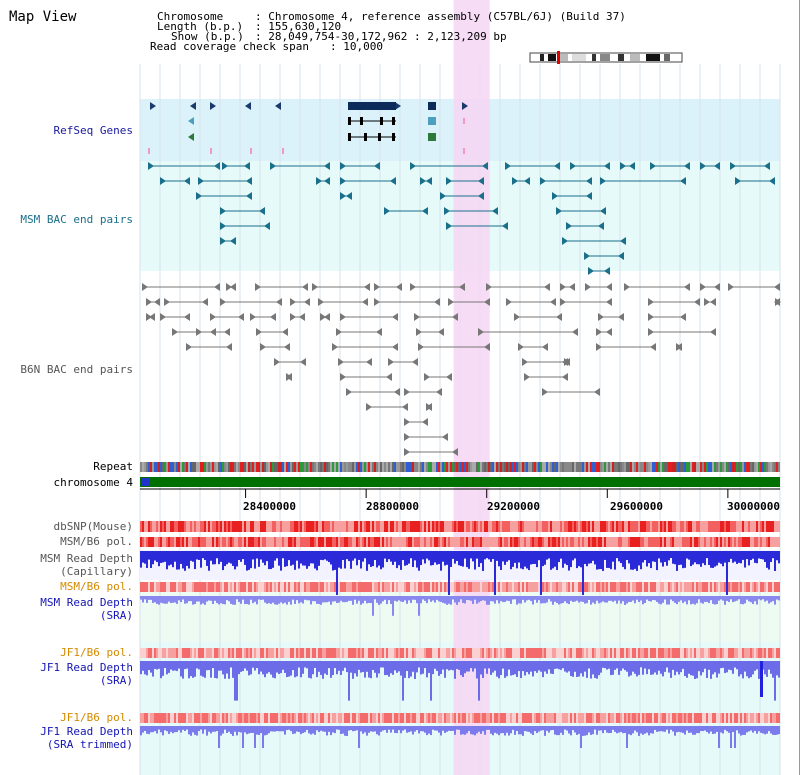 The height and width of the screenshot is (775, 800). Describe the element at coordinates (460, 482) in the screenshot. I see `chromosome-bar` at that location.